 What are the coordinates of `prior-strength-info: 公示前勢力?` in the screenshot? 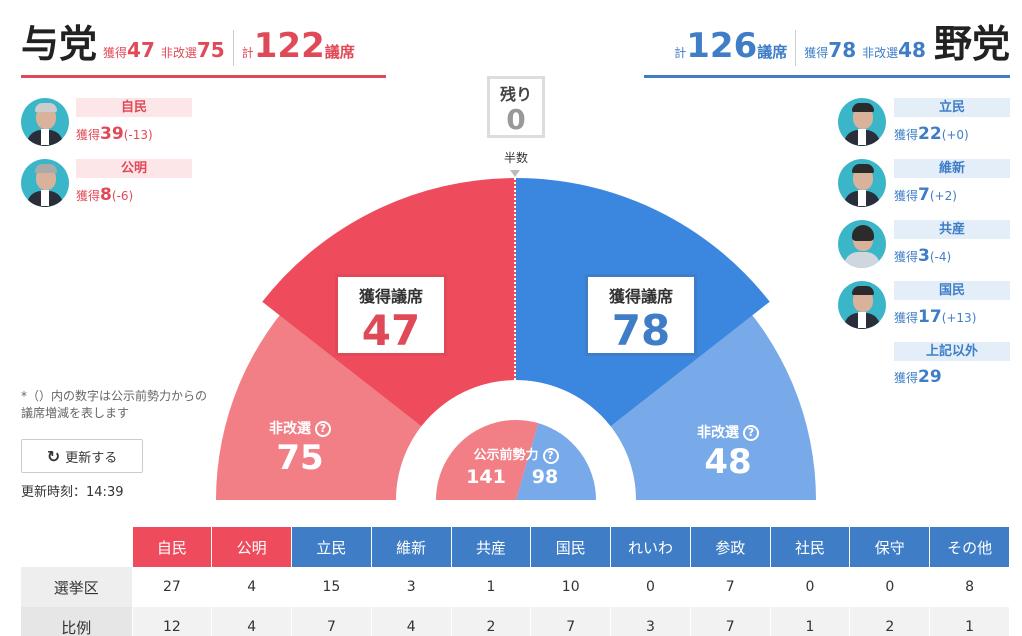 It's located at (516, 454).